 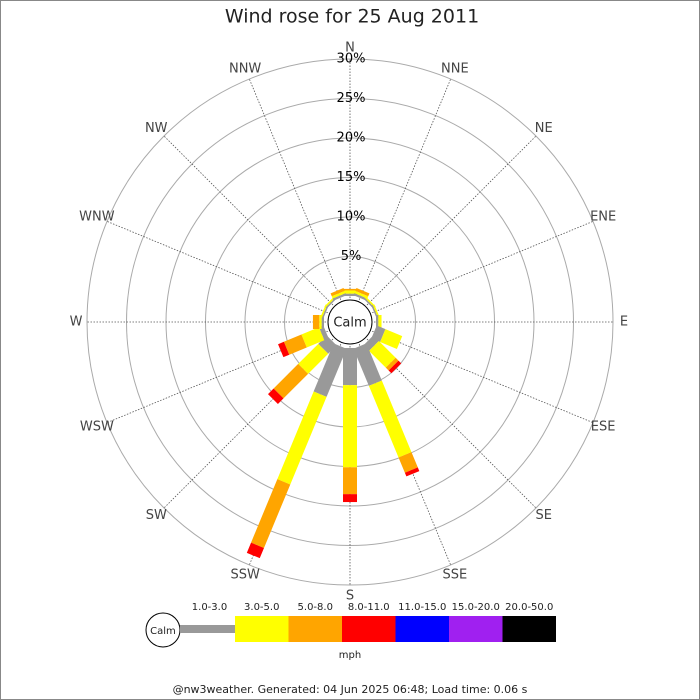 I want to click on direction-label: NE, so click(x=544, y=128).